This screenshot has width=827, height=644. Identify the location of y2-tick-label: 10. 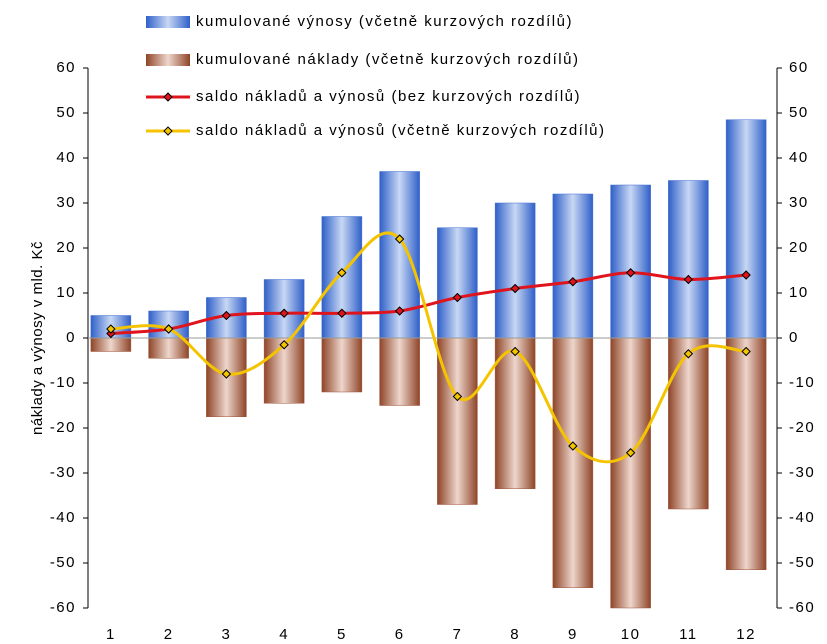
(799, 292).